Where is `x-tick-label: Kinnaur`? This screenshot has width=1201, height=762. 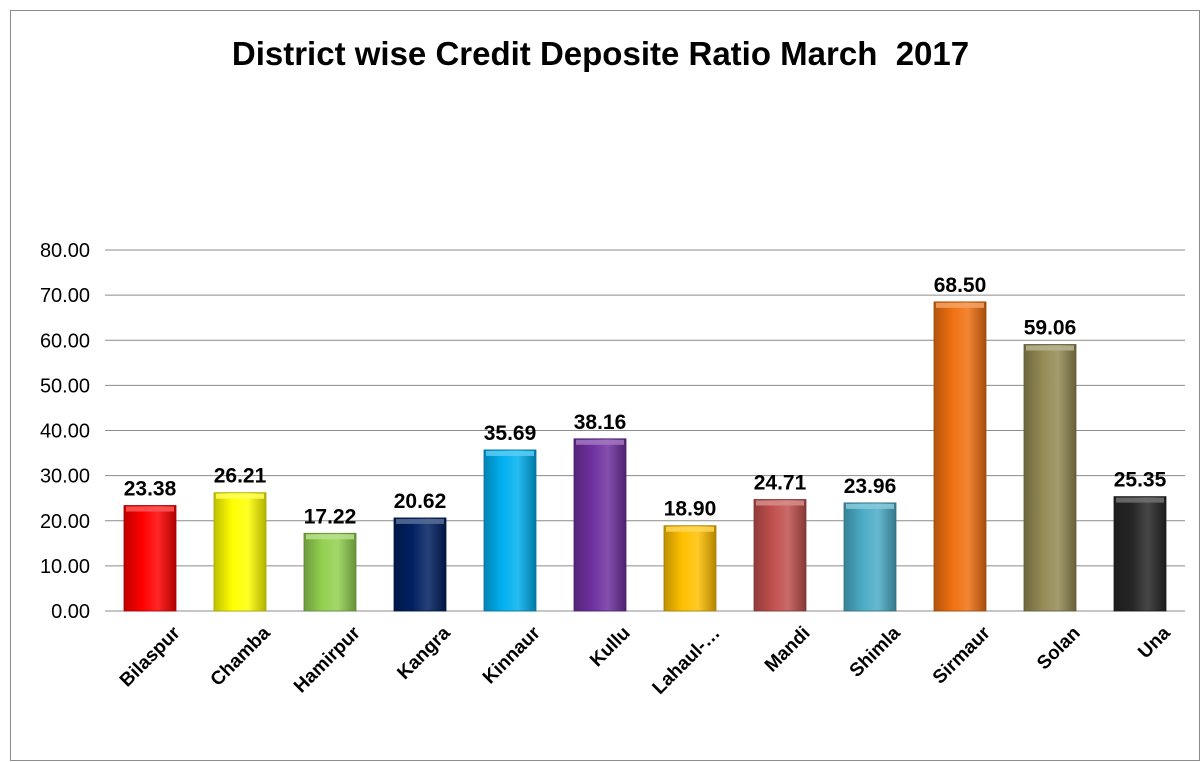 x-tick-label: Kinnaur is located at coordinates (512, 655).